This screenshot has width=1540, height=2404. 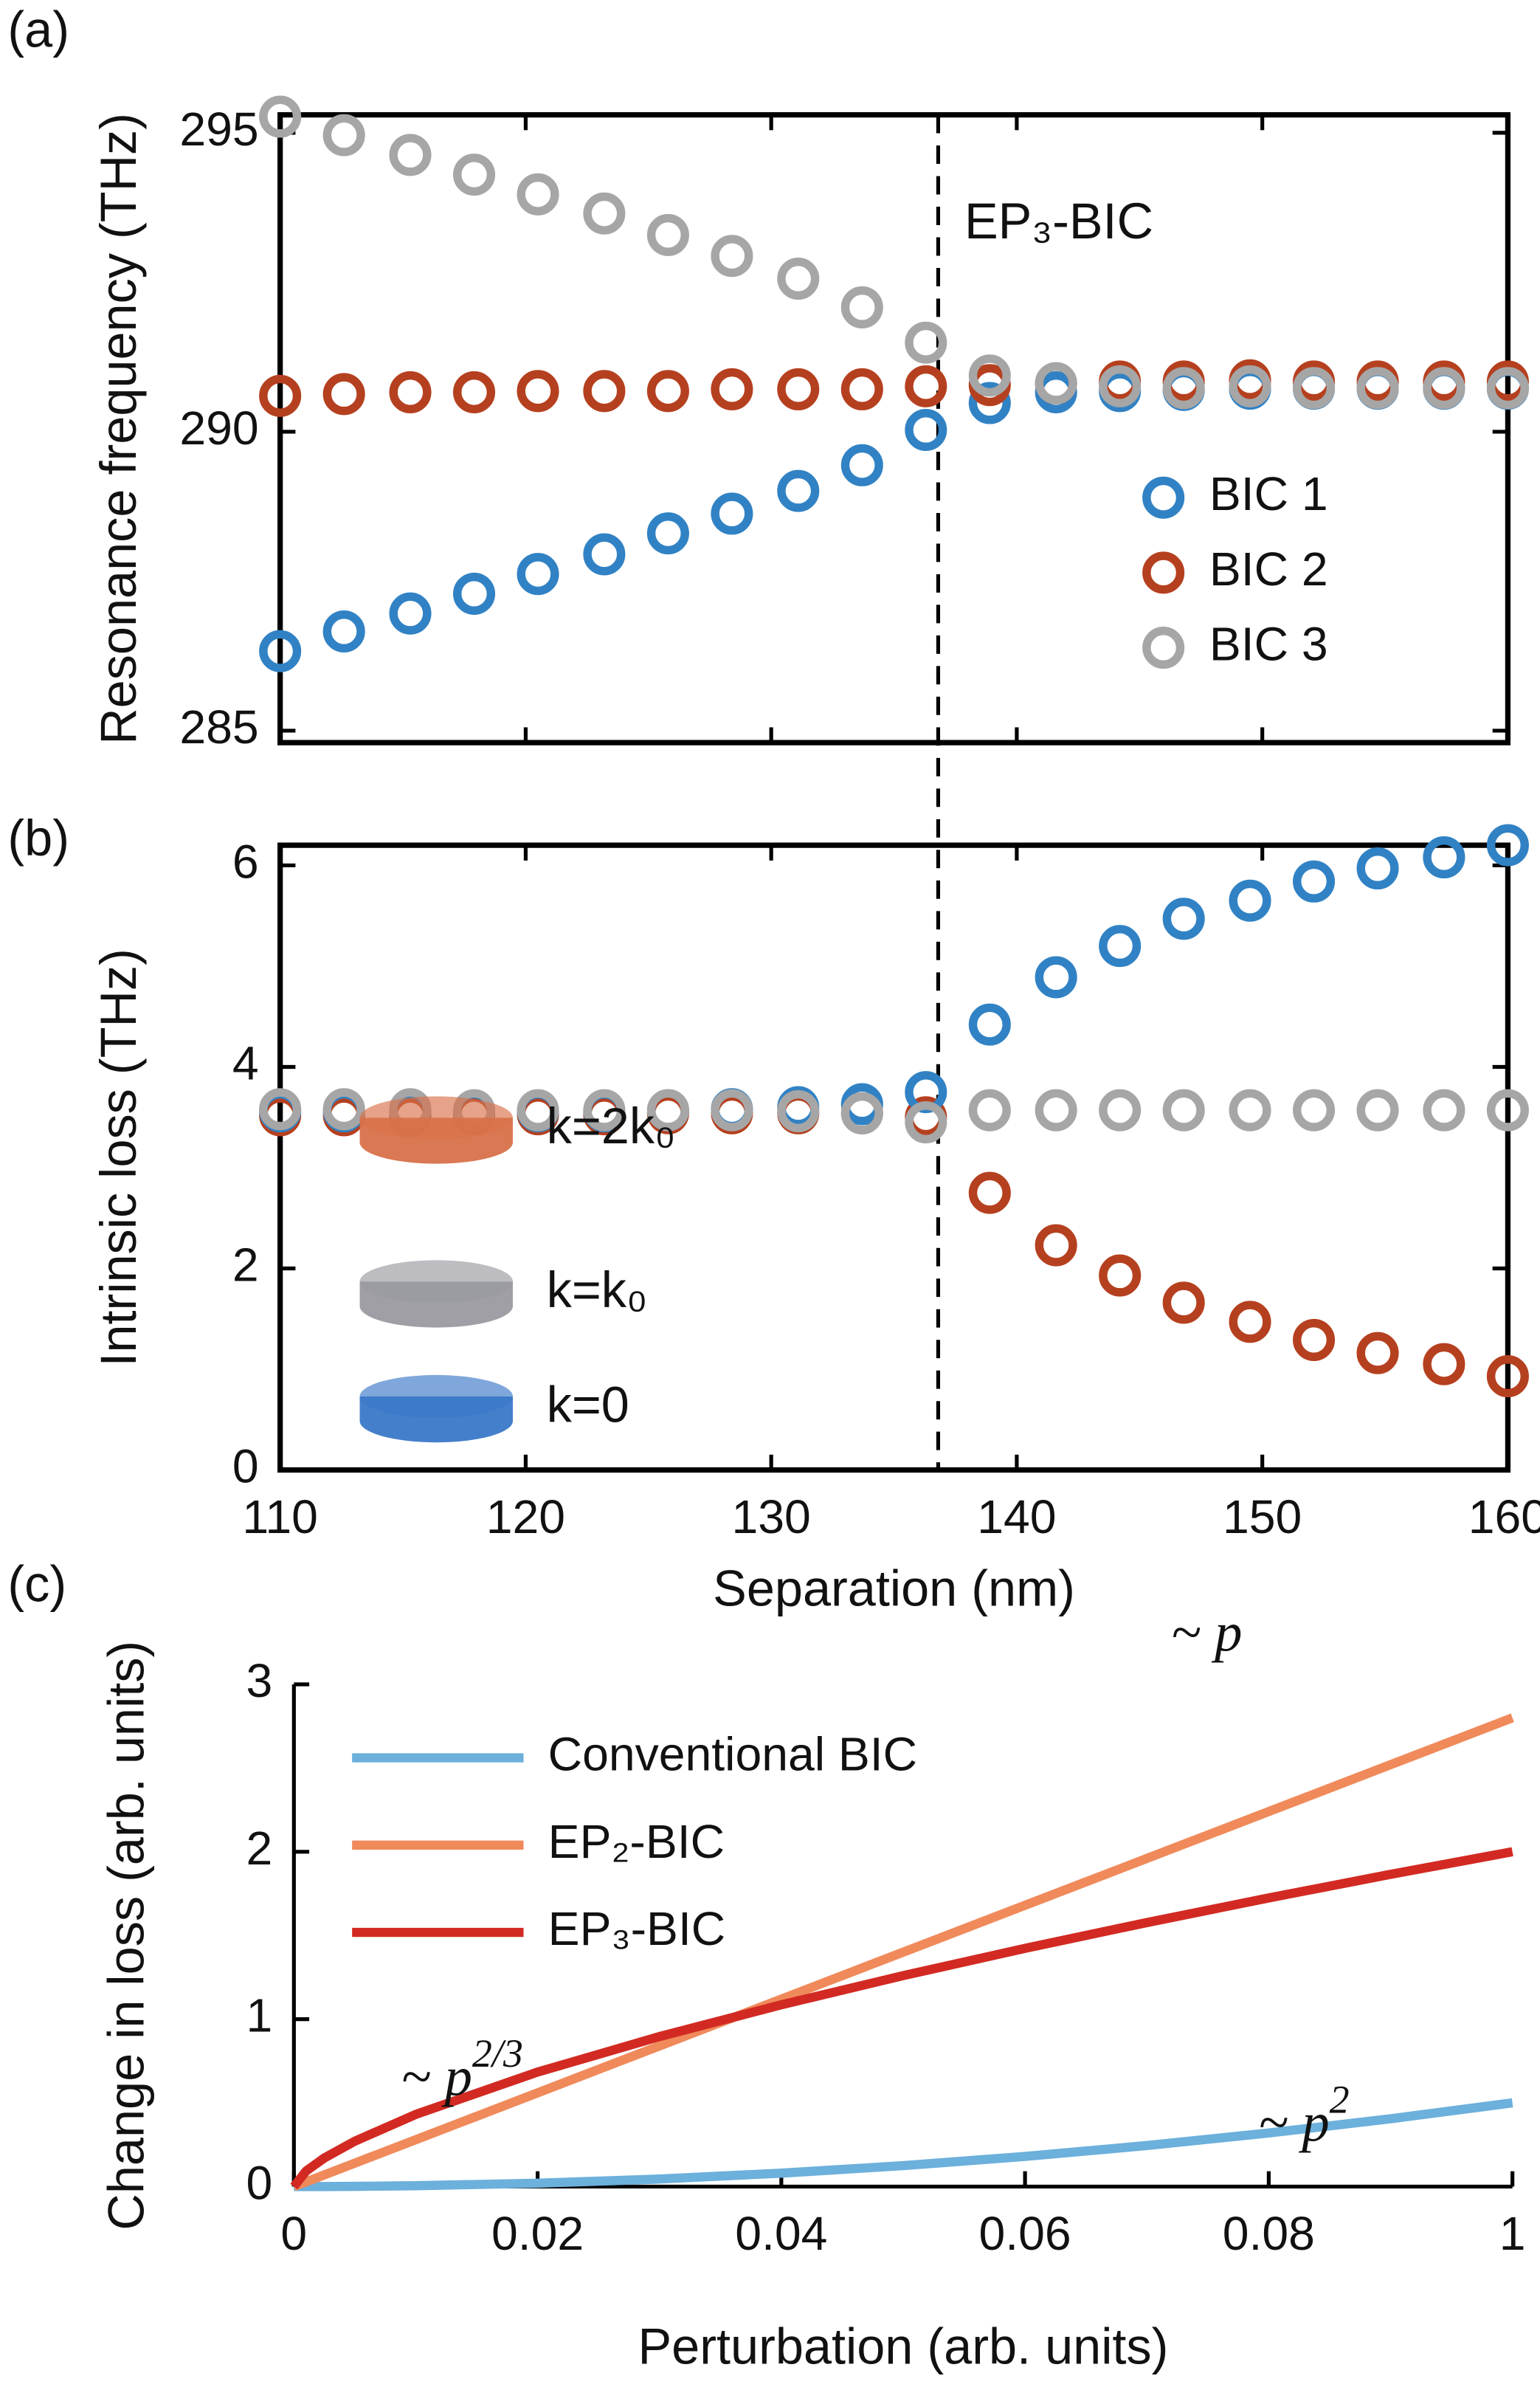 I want to click on x-tick-label: 160, so click(x=1504, y=1516).